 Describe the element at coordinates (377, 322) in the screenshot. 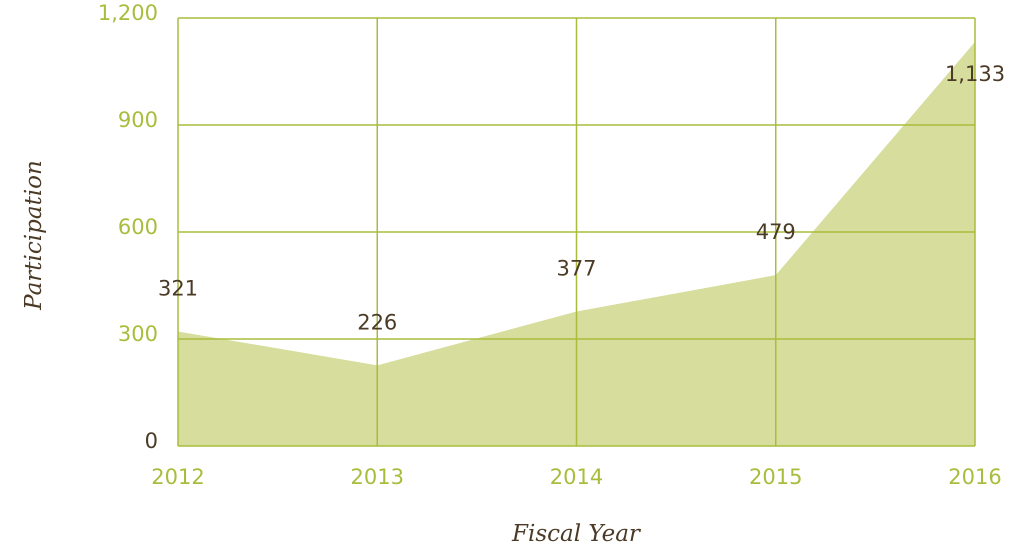

I see `data-label: 226` at that location.